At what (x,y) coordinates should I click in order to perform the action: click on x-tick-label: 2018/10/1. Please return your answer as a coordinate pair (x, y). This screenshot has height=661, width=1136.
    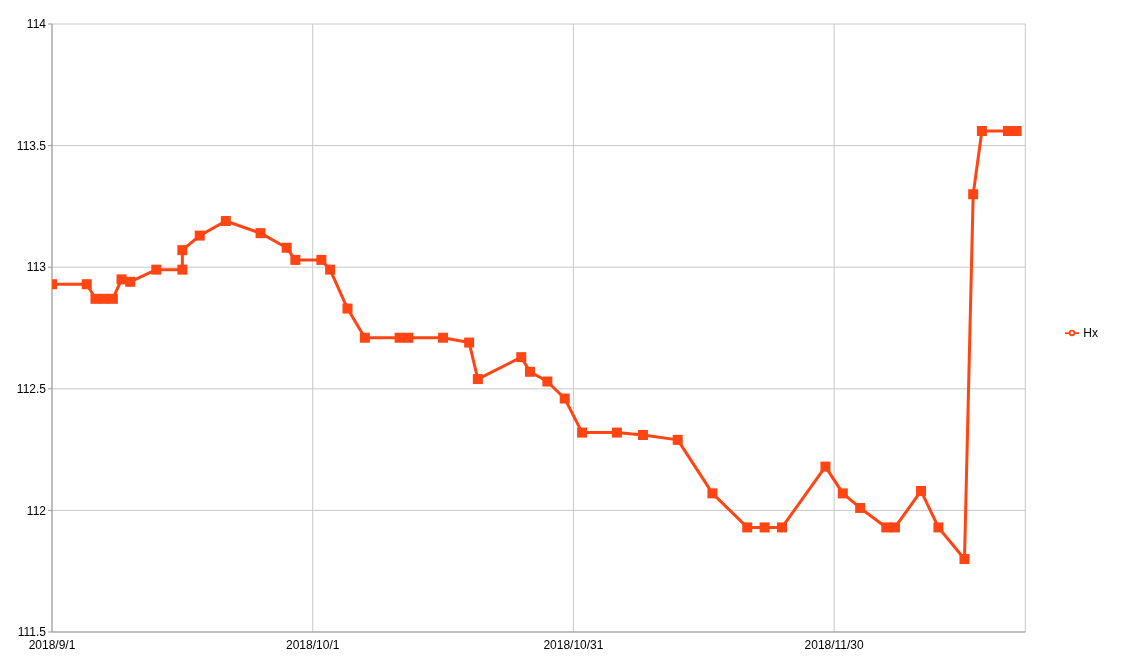
    Looking at the image, I should click on (313, 644).